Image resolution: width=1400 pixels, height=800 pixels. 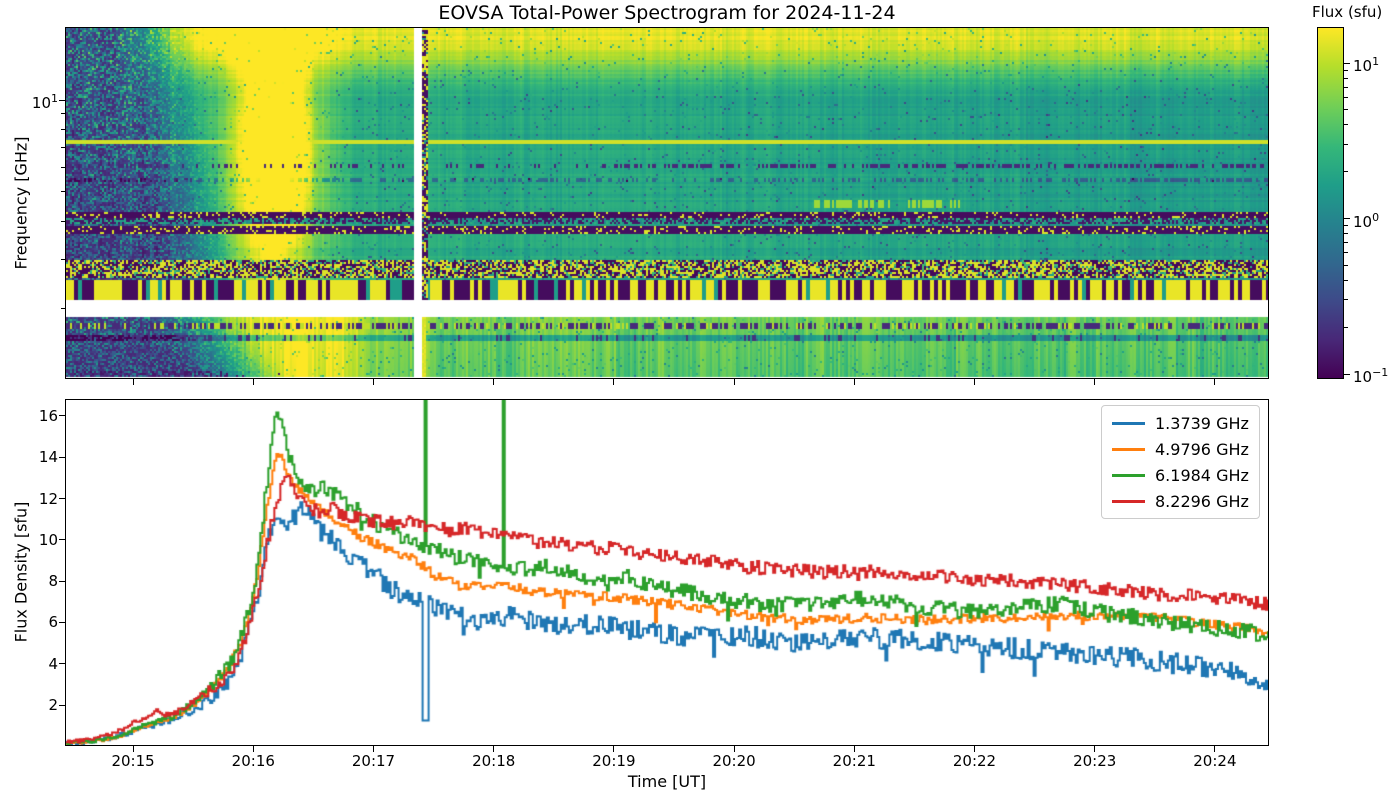 What do you see at coordinates (373, 761) in the screenshot?
I see `x-tick-label: 20:17` at bounding box center [373, 761].